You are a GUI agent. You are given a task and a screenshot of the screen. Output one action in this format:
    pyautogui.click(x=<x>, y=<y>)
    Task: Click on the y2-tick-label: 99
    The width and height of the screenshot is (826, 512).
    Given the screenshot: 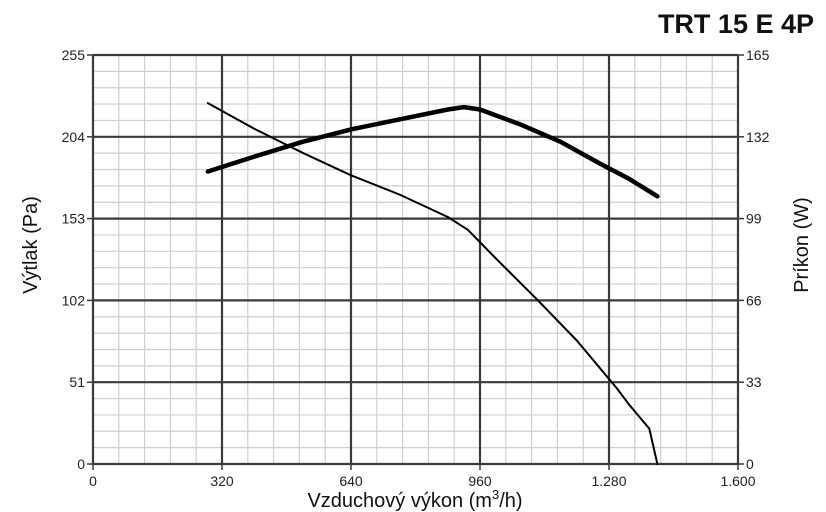 What is the action you would take?
    pyautogui.click(x=754, y=219)
    